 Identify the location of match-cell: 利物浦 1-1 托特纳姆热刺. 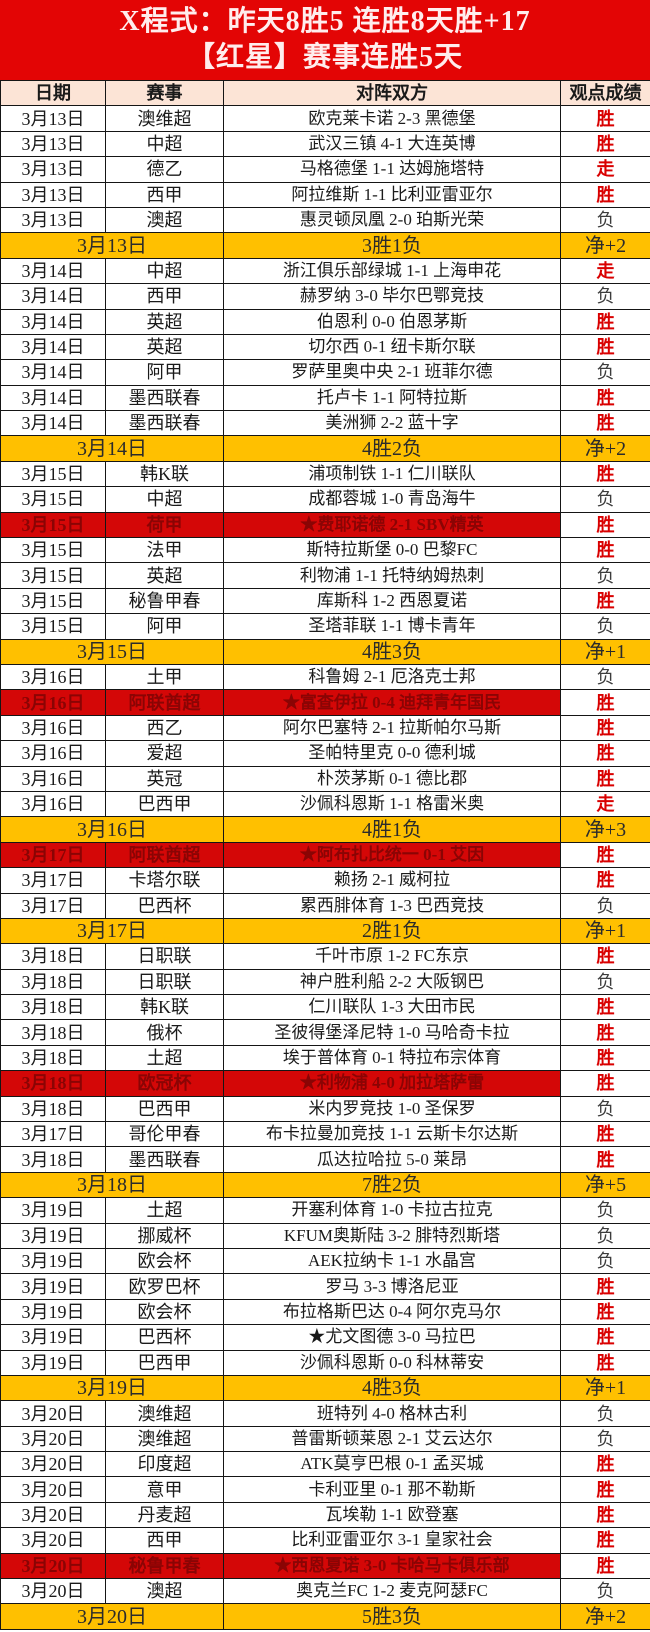
(392, 575).